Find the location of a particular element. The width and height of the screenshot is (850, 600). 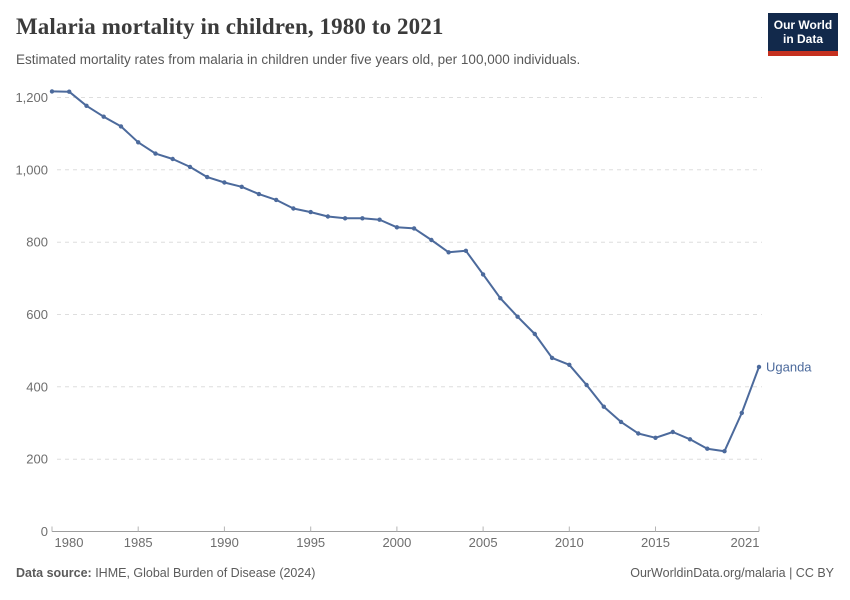

x-axis-tick-label: 1995 is located at coordinates (310, 542).